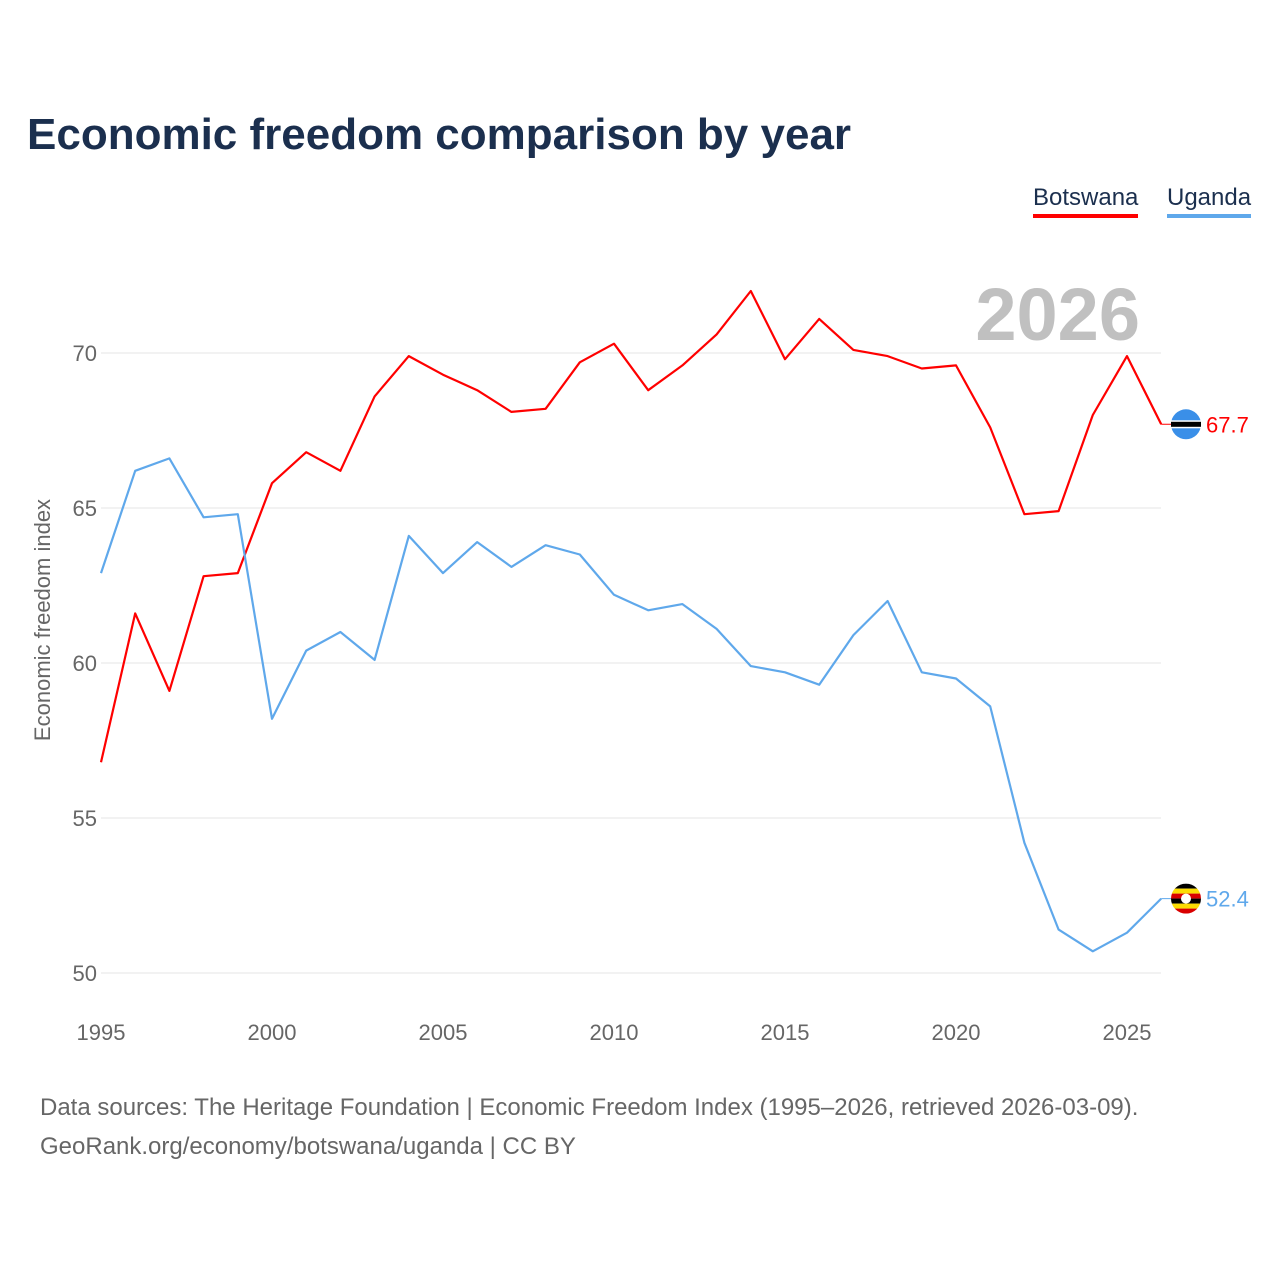 The height and width of the screenshot is (1280, 1280). I want to click on flag-botswana-icon, so click(1186, 424).